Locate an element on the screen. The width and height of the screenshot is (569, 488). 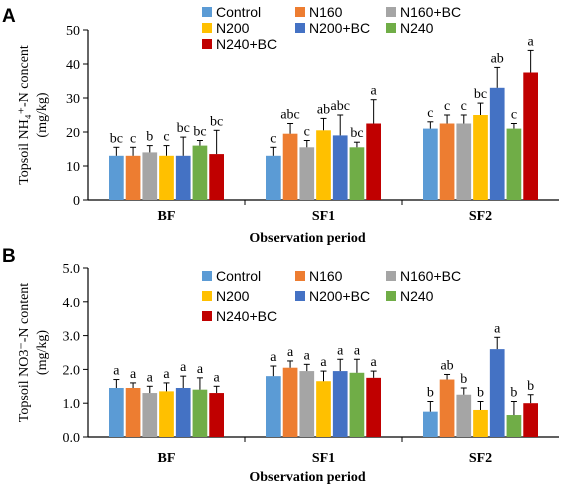
y-tick-label: 1.0 is located at coordinates (72, 404).